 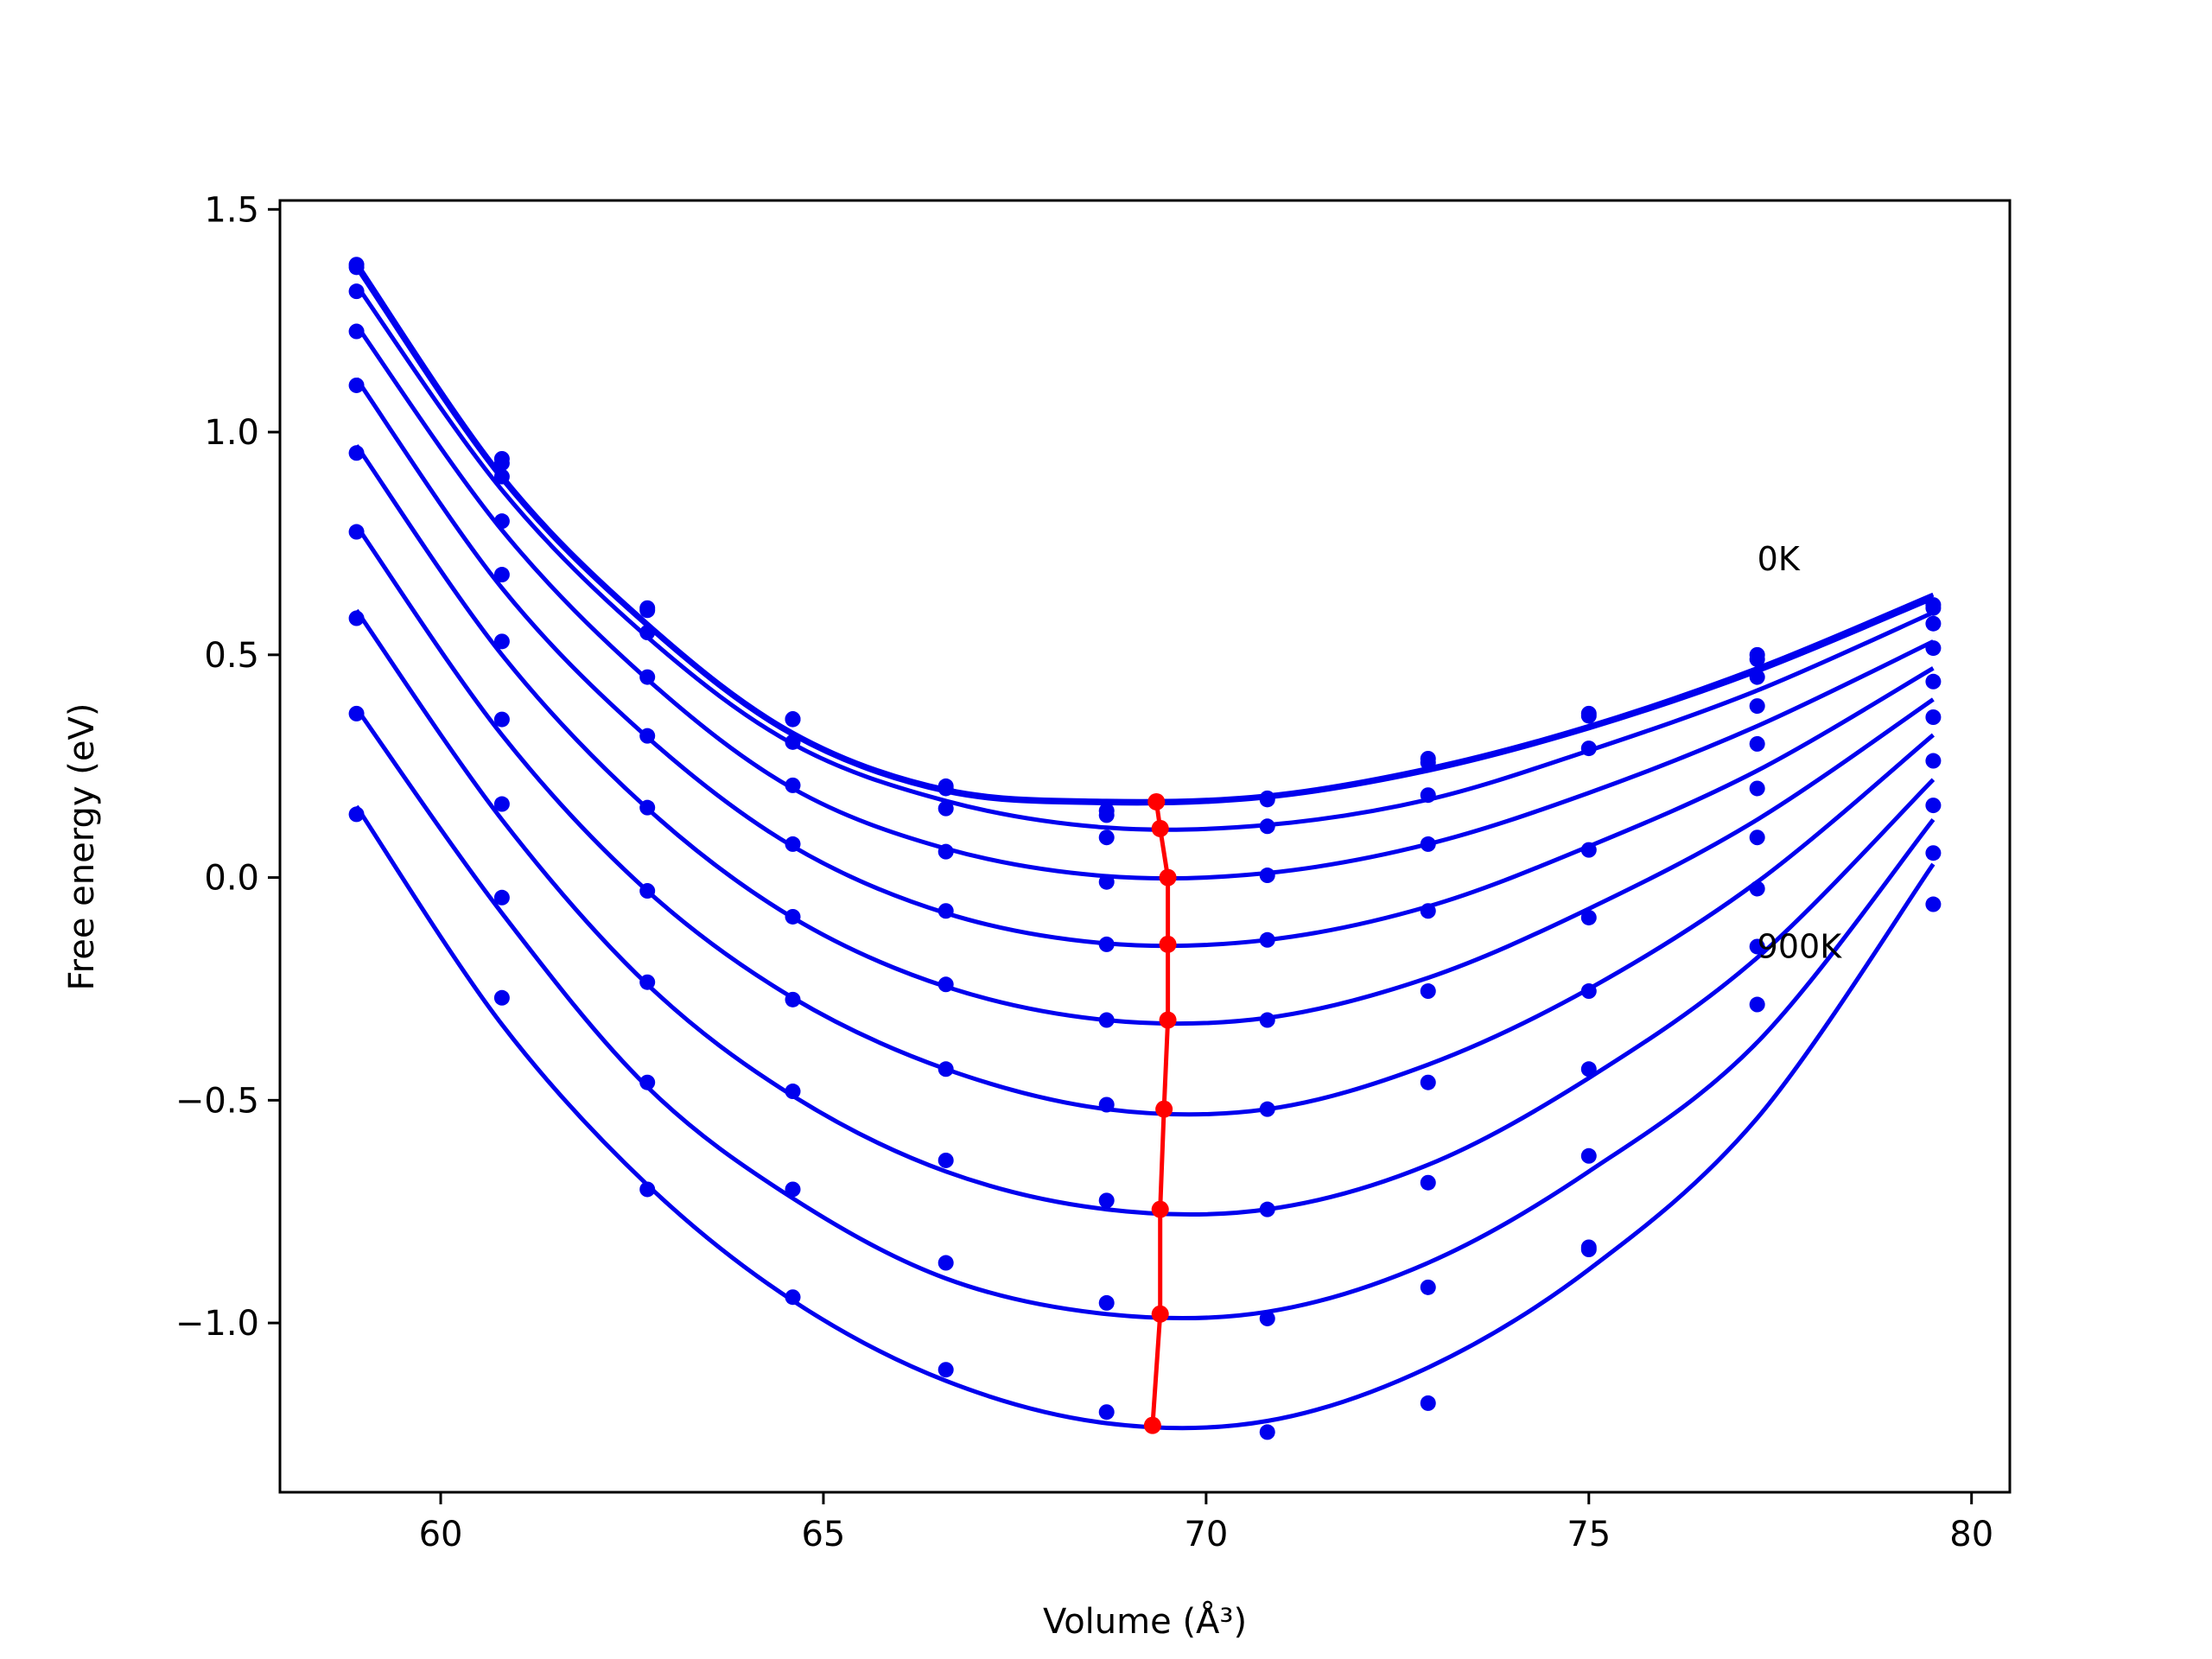 What do you see at coordinates (1589, 1534) in the screenshot?
I see `x-tick-label: 75` at bounding box center [1589, 1534].